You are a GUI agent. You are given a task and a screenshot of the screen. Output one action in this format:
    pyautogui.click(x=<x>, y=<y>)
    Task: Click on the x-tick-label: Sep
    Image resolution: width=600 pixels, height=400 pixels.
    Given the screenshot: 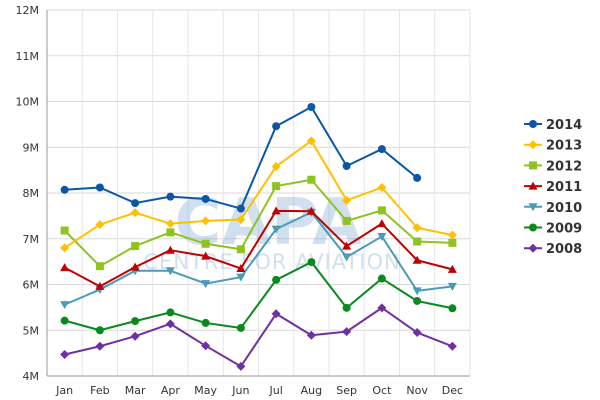 What is the action you would take?
    pyautogui.click(x=346, y=390)
    